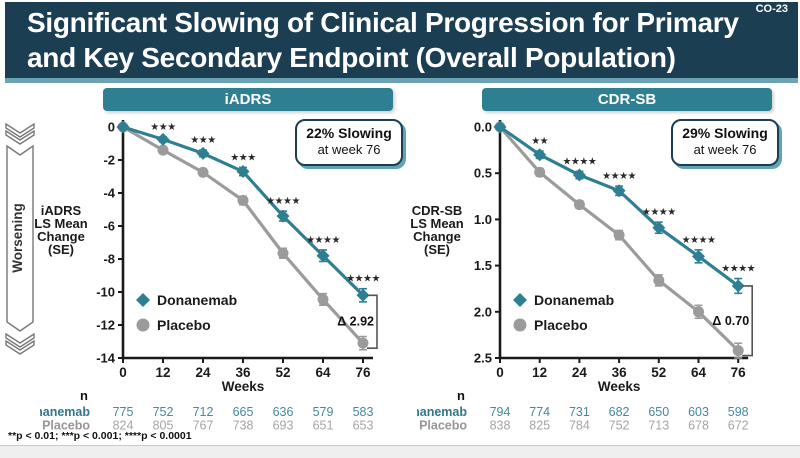 This screenshot has width=800, height=458. Describe the element at coordinates (248, 99) in the screenshot. I see `chart-header-iadrs: iADRS` at that location.